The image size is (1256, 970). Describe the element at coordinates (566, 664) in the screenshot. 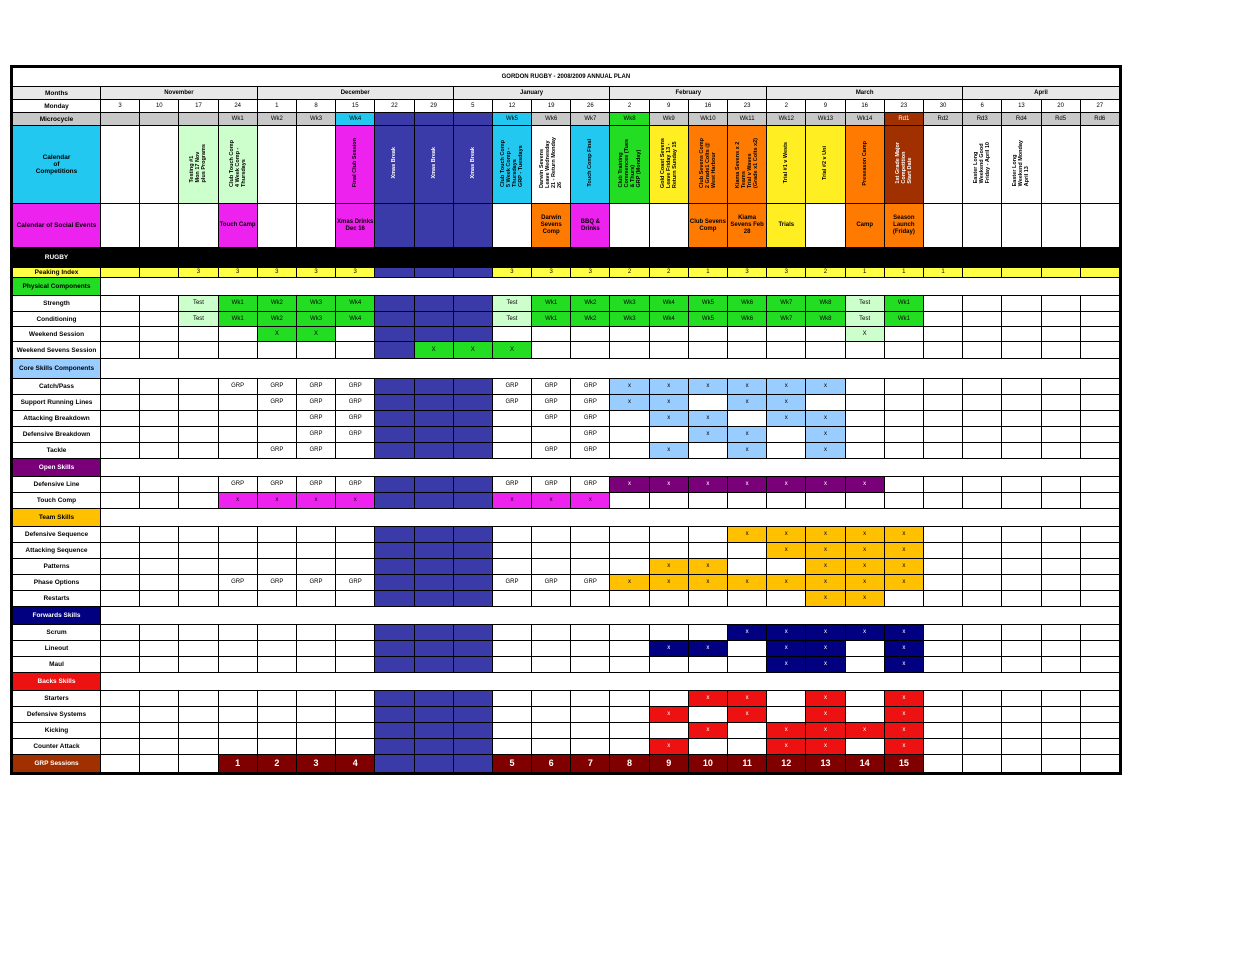

I see `skill-row: Maul x x x` at that location.